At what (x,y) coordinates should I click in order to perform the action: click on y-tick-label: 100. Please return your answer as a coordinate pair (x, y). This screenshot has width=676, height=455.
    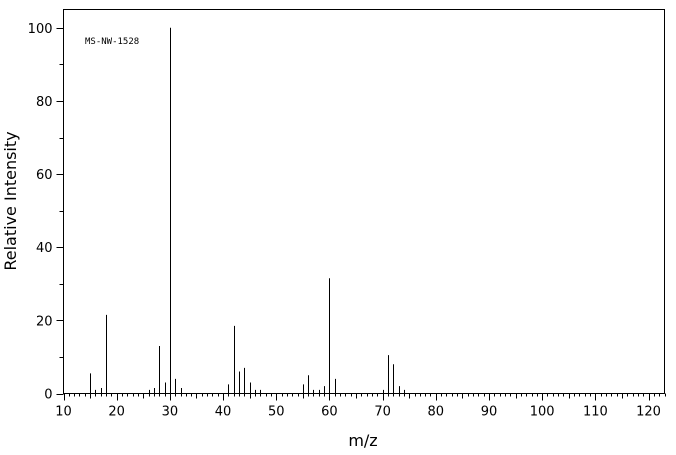
    Looking at the image, I should click on (40, 29).